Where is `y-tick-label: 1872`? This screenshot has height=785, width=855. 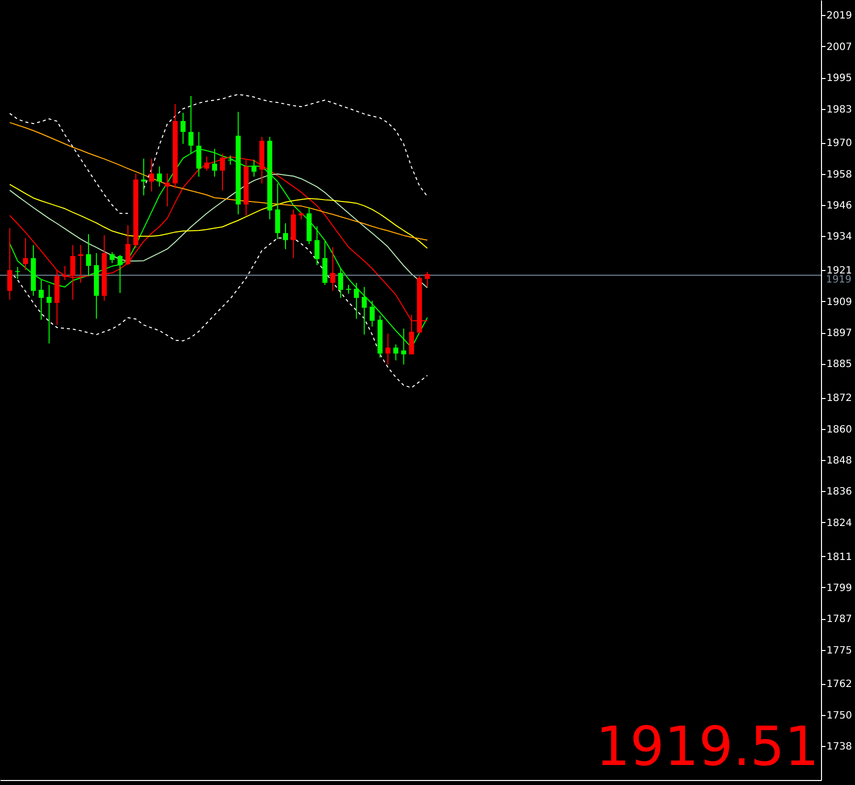
y-tick-label: 1872 is located at coordinates (839, 398).